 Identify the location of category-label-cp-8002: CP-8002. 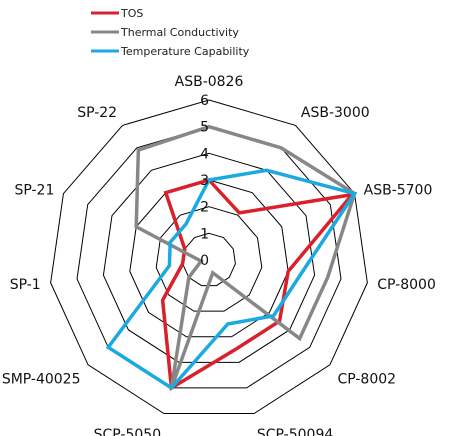
(366, 379).